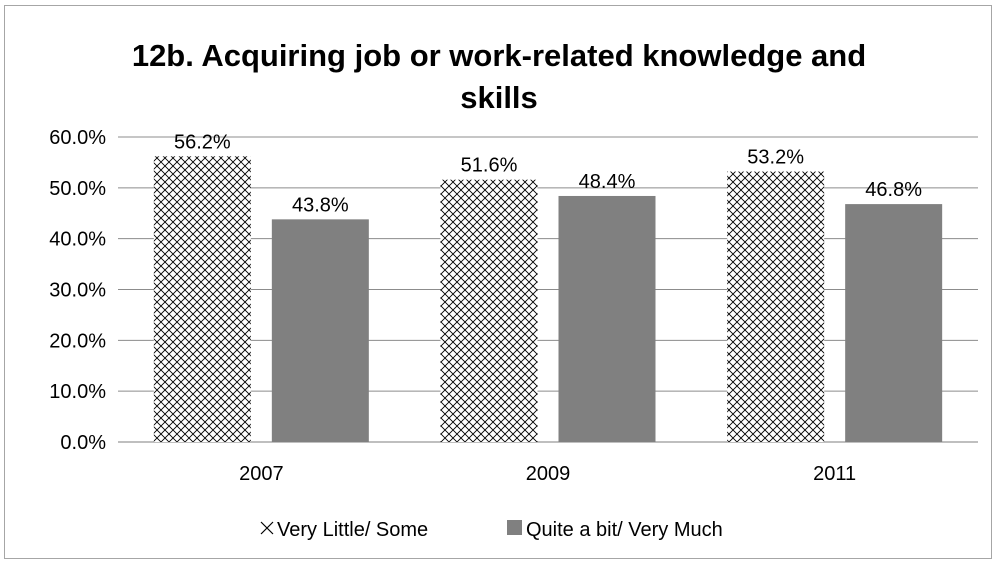  Describe the element at coordinates (624, 530) in the screenshot. I see `legend-label-quite-a-bit-very-much: Quite a bit/ Very Much` at that location.